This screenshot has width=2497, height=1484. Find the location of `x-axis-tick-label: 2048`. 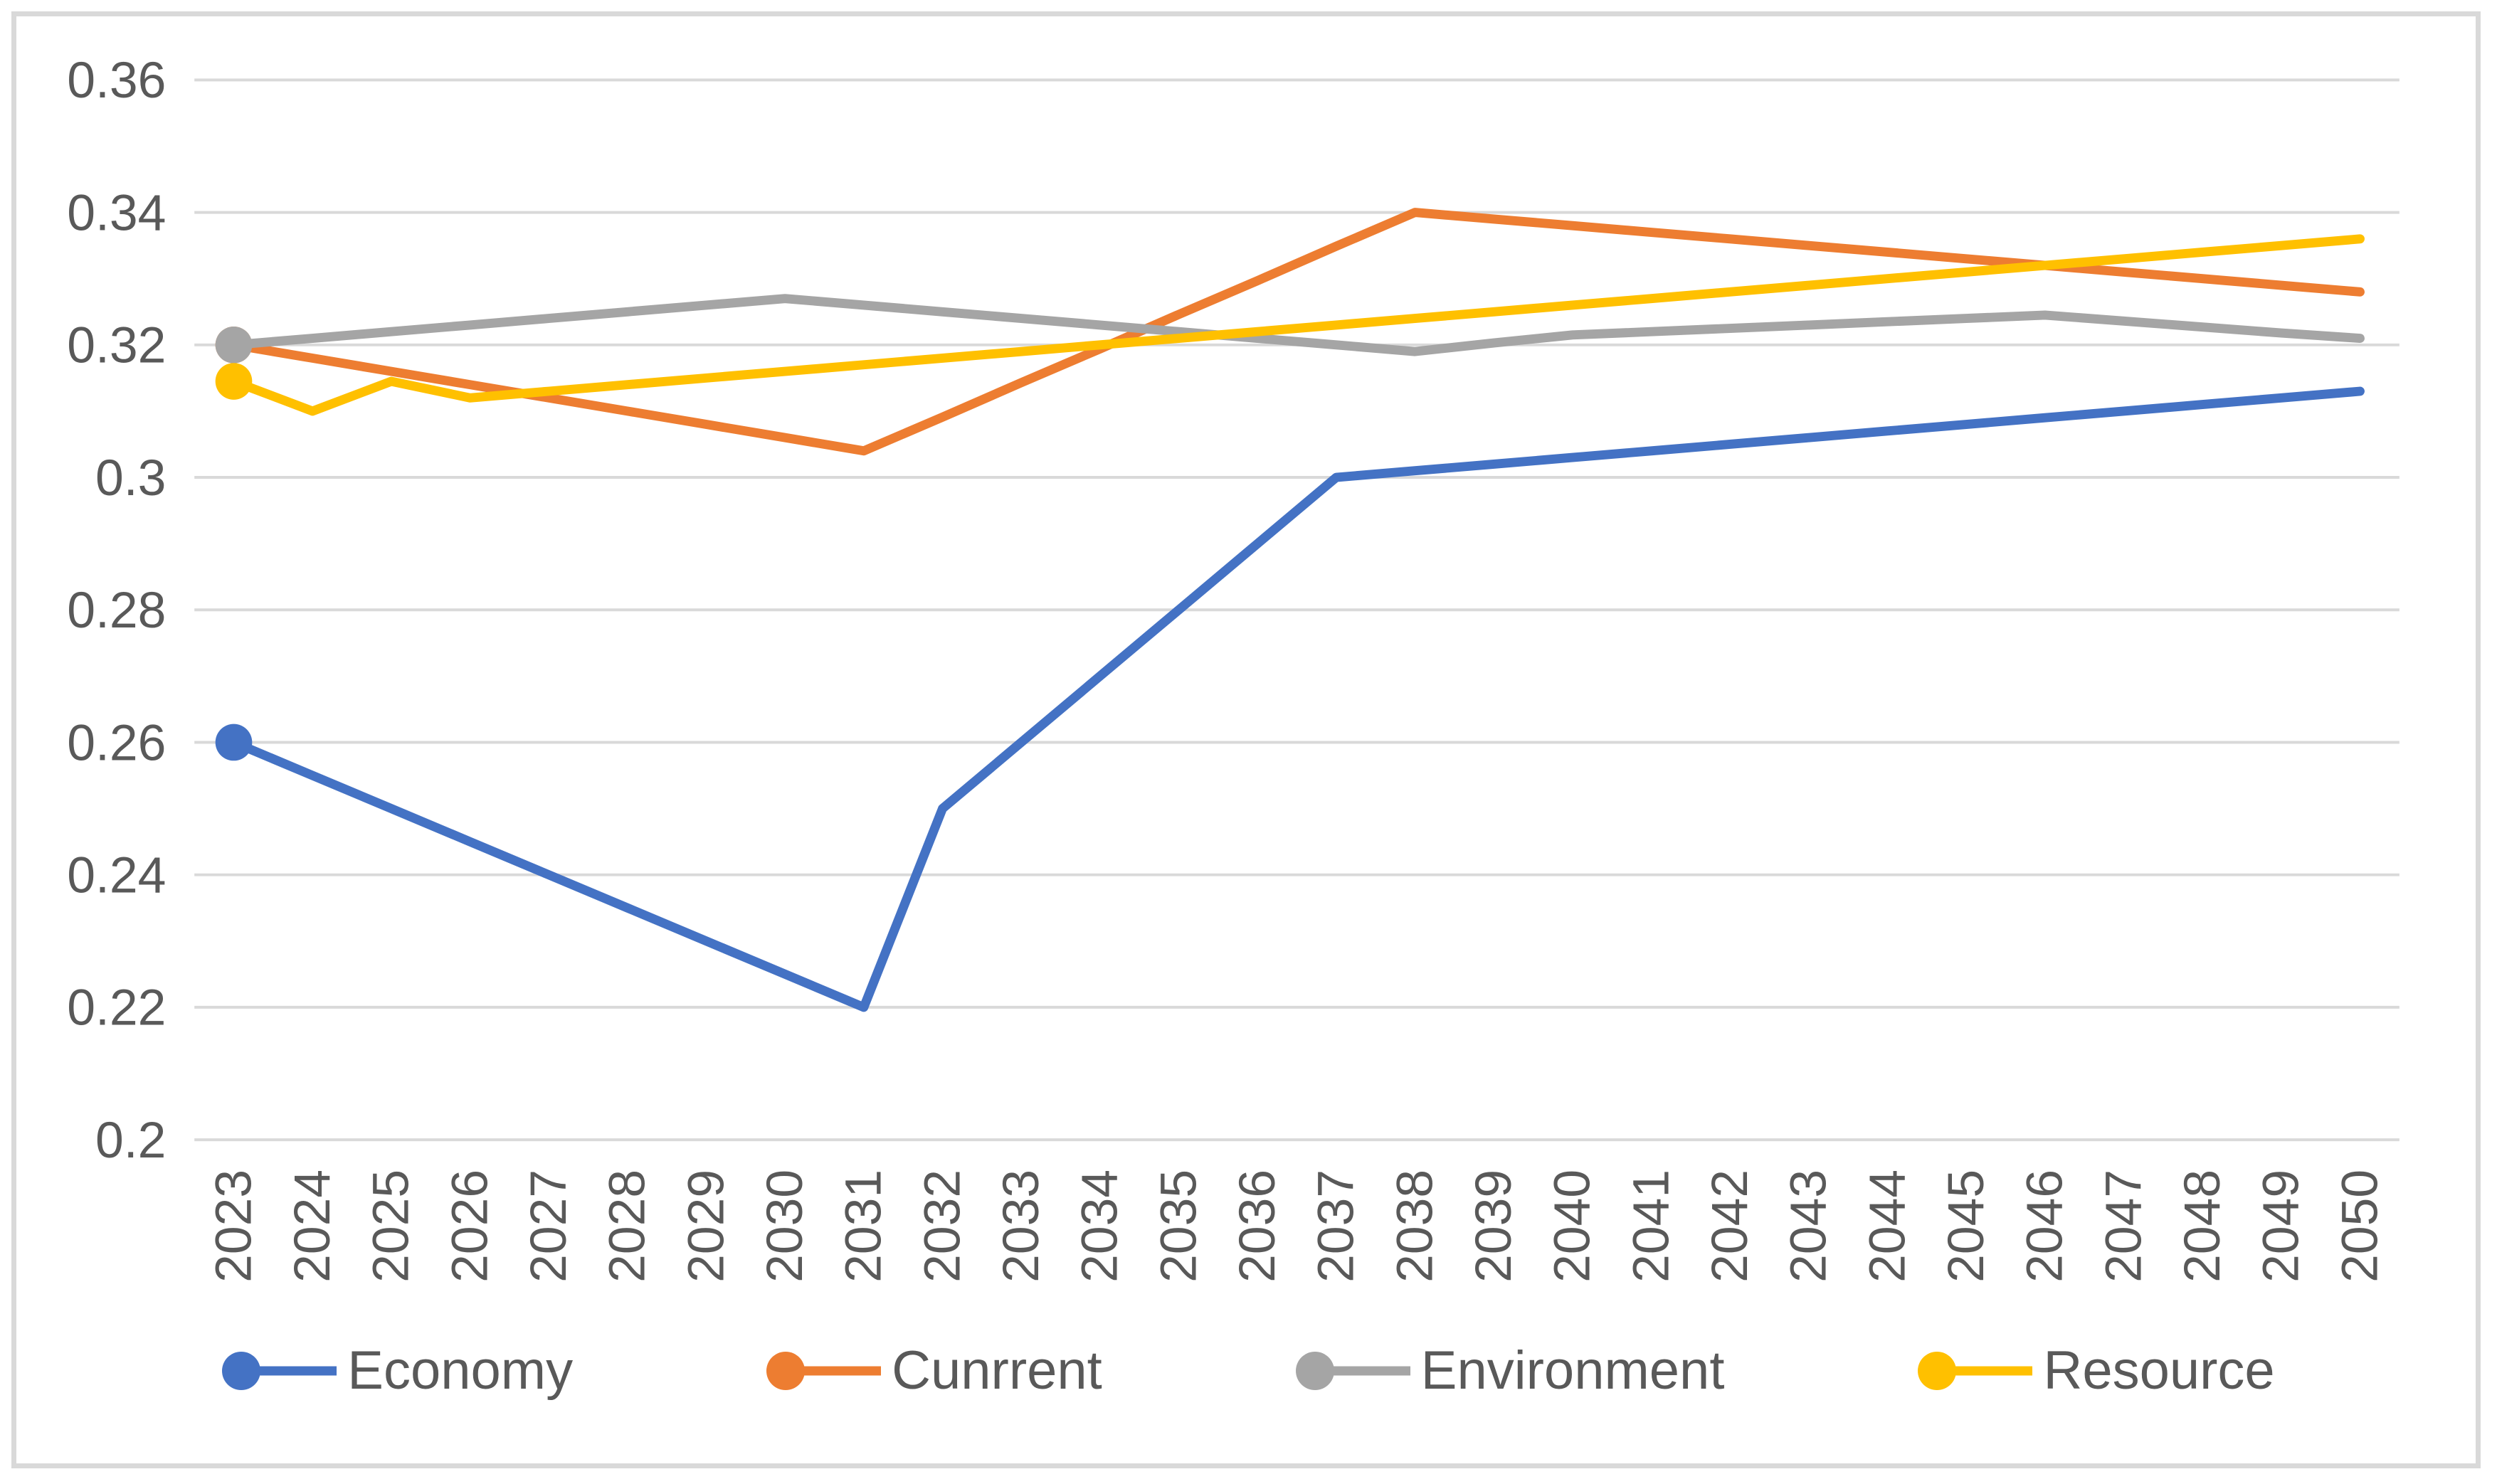

x-axis-tick-label: 2048 is located at coordinates (2203, 1226).